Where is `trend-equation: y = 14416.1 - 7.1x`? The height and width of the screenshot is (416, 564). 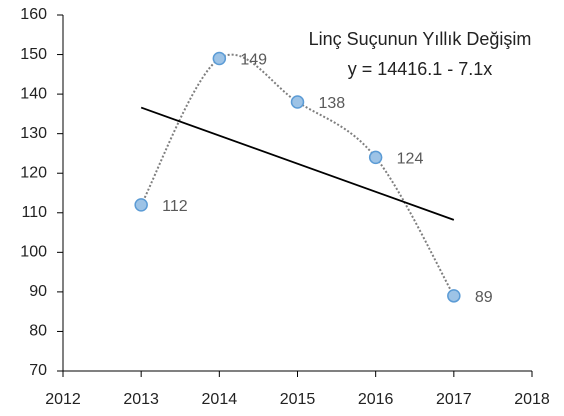 trend-equation: y = 14416.1 - 7.1x is located at coordinates (420, 69).